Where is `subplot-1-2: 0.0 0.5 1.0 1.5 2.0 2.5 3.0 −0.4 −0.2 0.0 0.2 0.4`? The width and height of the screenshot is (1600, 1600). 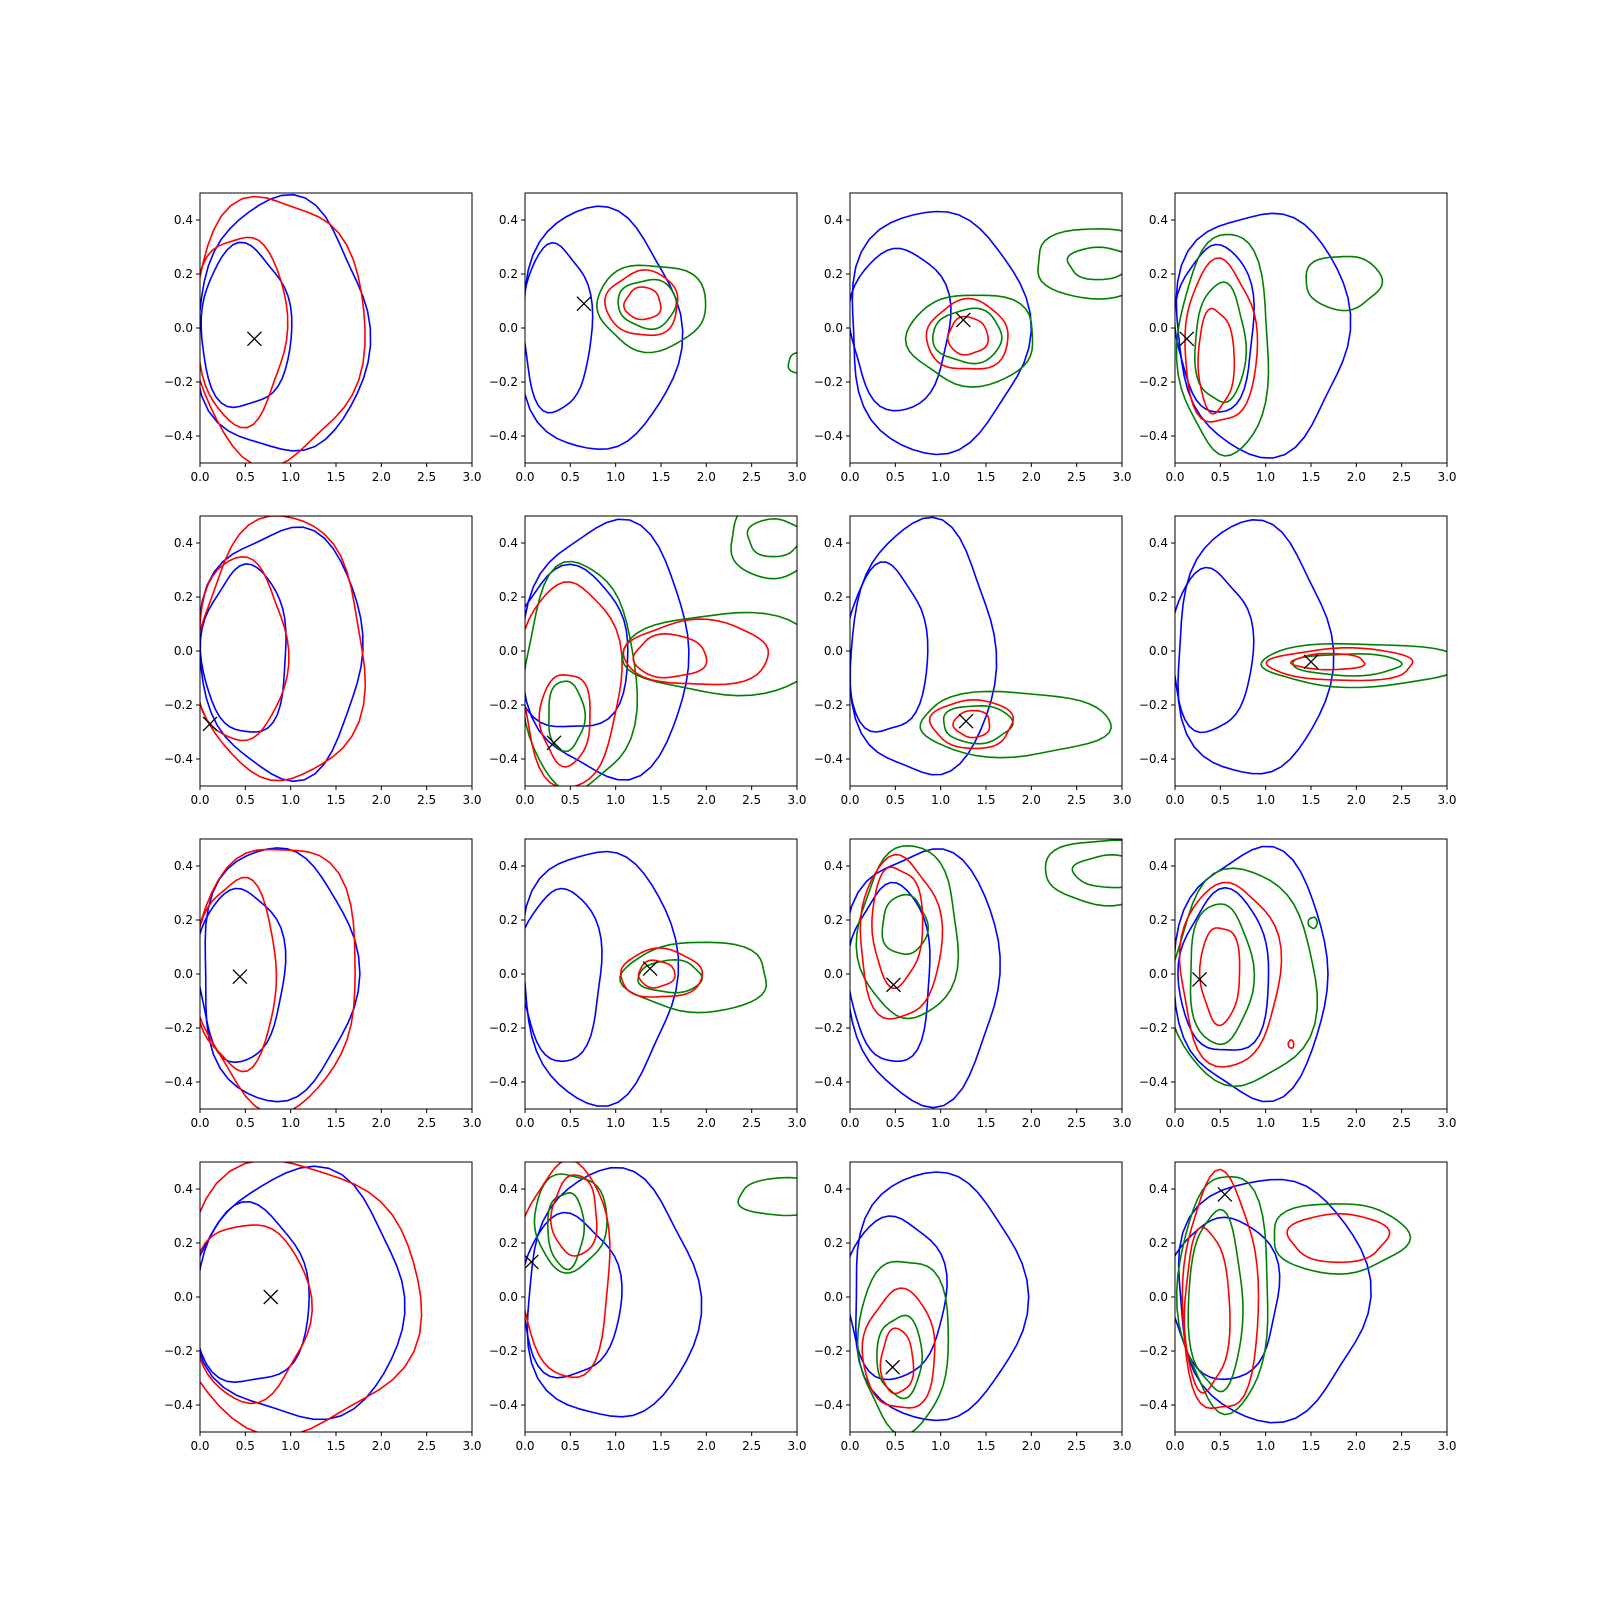
subplot-1-2: 0.0 0.5 1.0 1.5 2.0 2.5 3.0 −0.4 −0.2 0.0 0.2 0.4 is located at coordinates (648, 338).